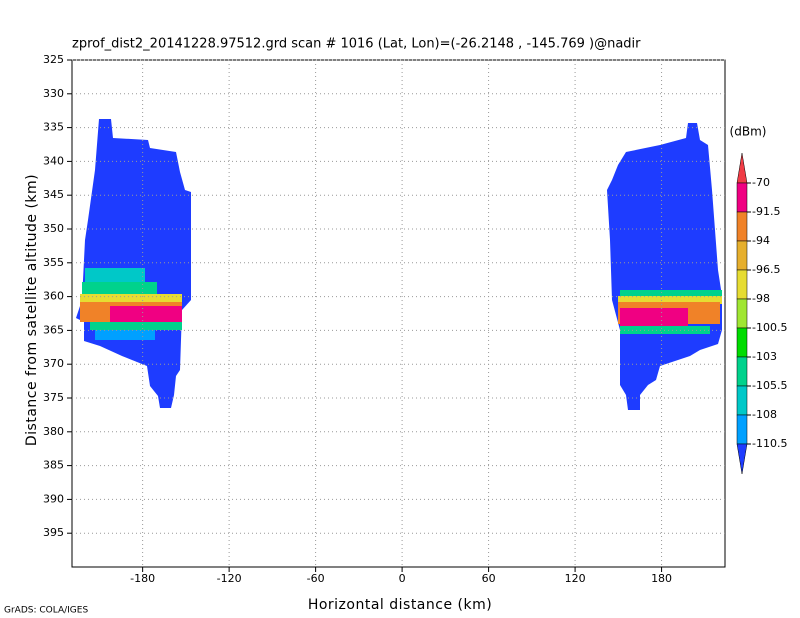 The height and width of the screenshot is (618, 800). I want to click on y-axis-label: Distance from satellite altitude (km), so click(32, 310).